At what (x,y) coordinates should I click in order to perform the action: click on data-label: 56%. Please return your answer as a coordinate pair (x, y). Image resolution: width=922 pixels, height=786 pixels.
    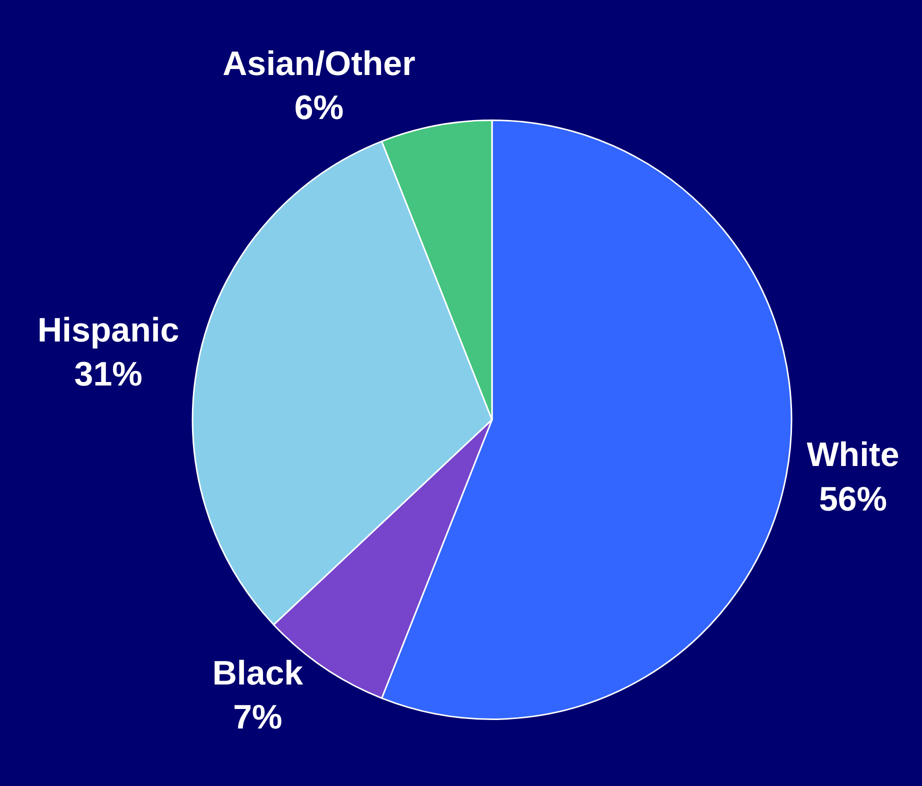
    Looking at the image, I should click on (853, 499).